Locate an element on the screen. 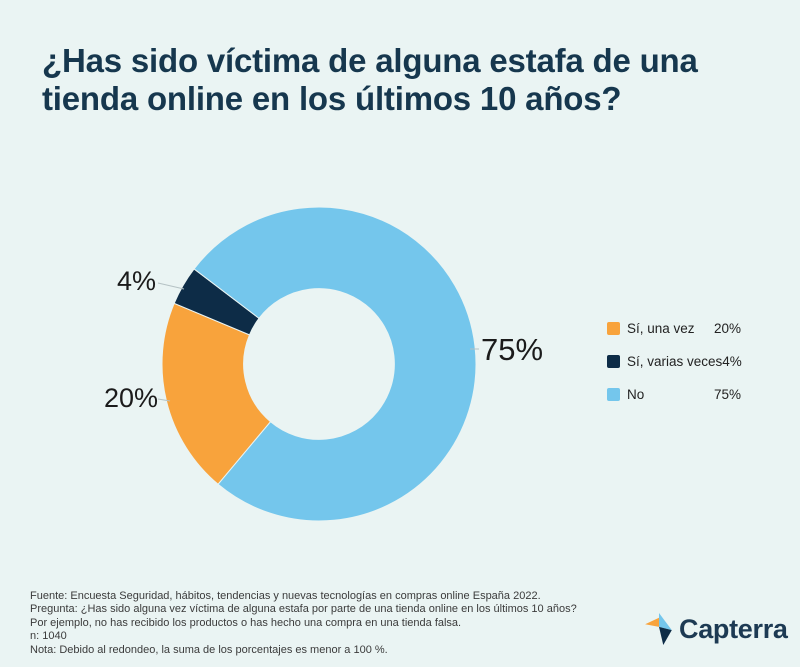  legend-value: 4% is located at coordinates (732, 361).